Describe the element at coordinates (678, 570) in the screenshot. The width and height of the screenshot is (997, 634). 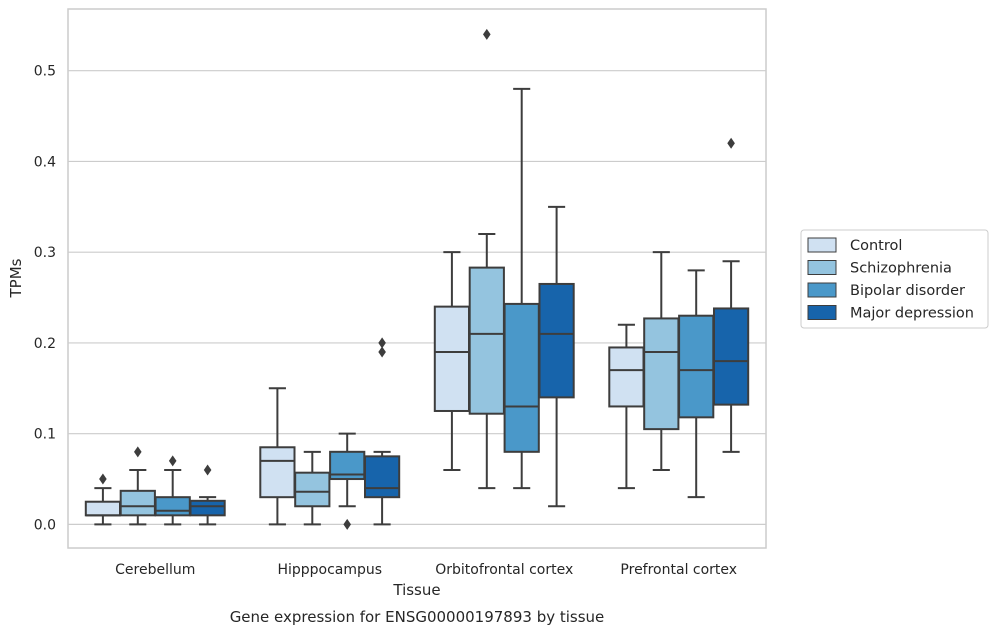
I see `x-tick-label: Prefrontal cortex` at that location.